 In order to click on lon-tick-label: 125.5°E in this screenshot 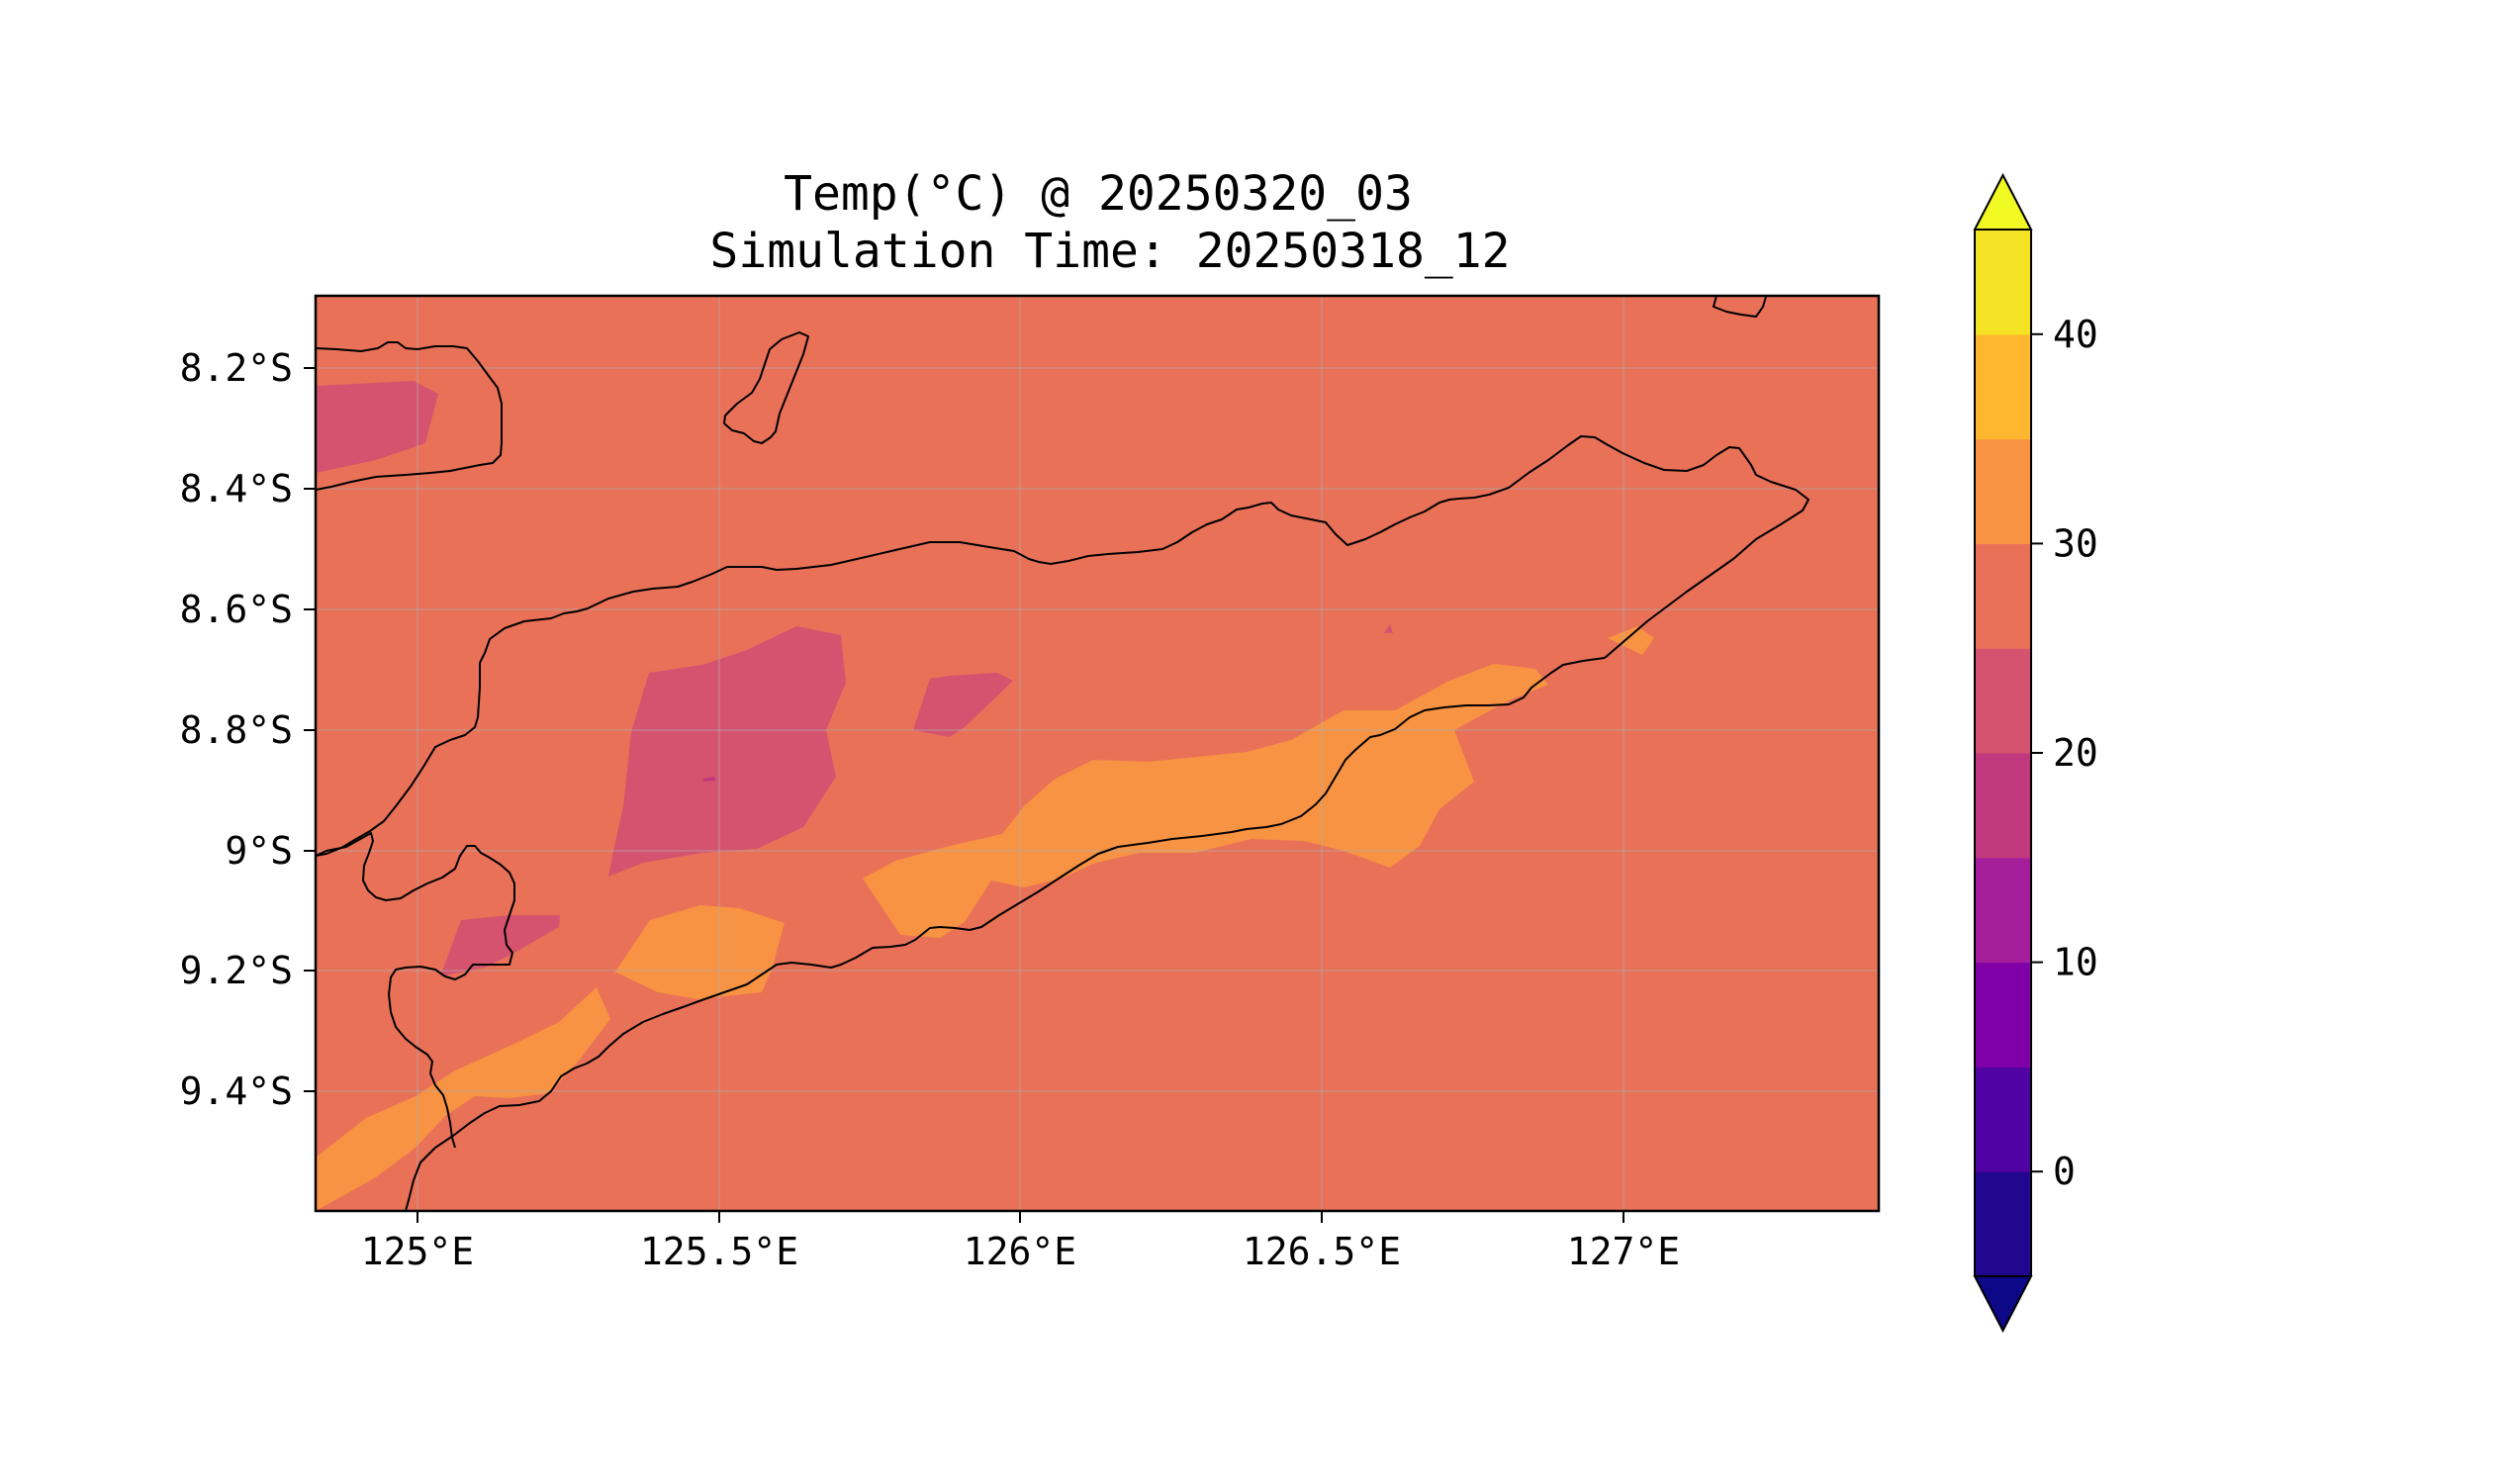, I will do `click(719, 1251)`.